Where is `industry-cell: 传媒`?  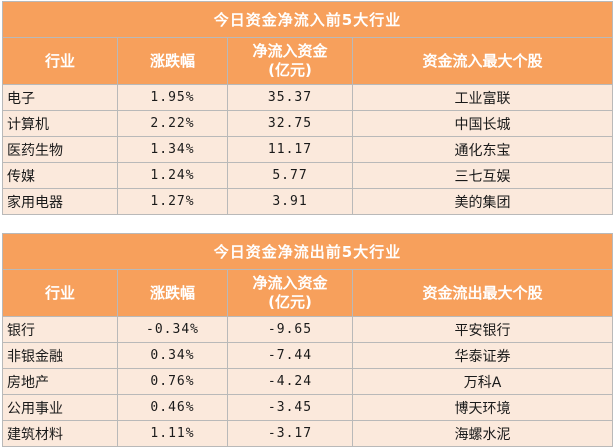
industry-cell: 传媒 is located at coordinates (60, 175).